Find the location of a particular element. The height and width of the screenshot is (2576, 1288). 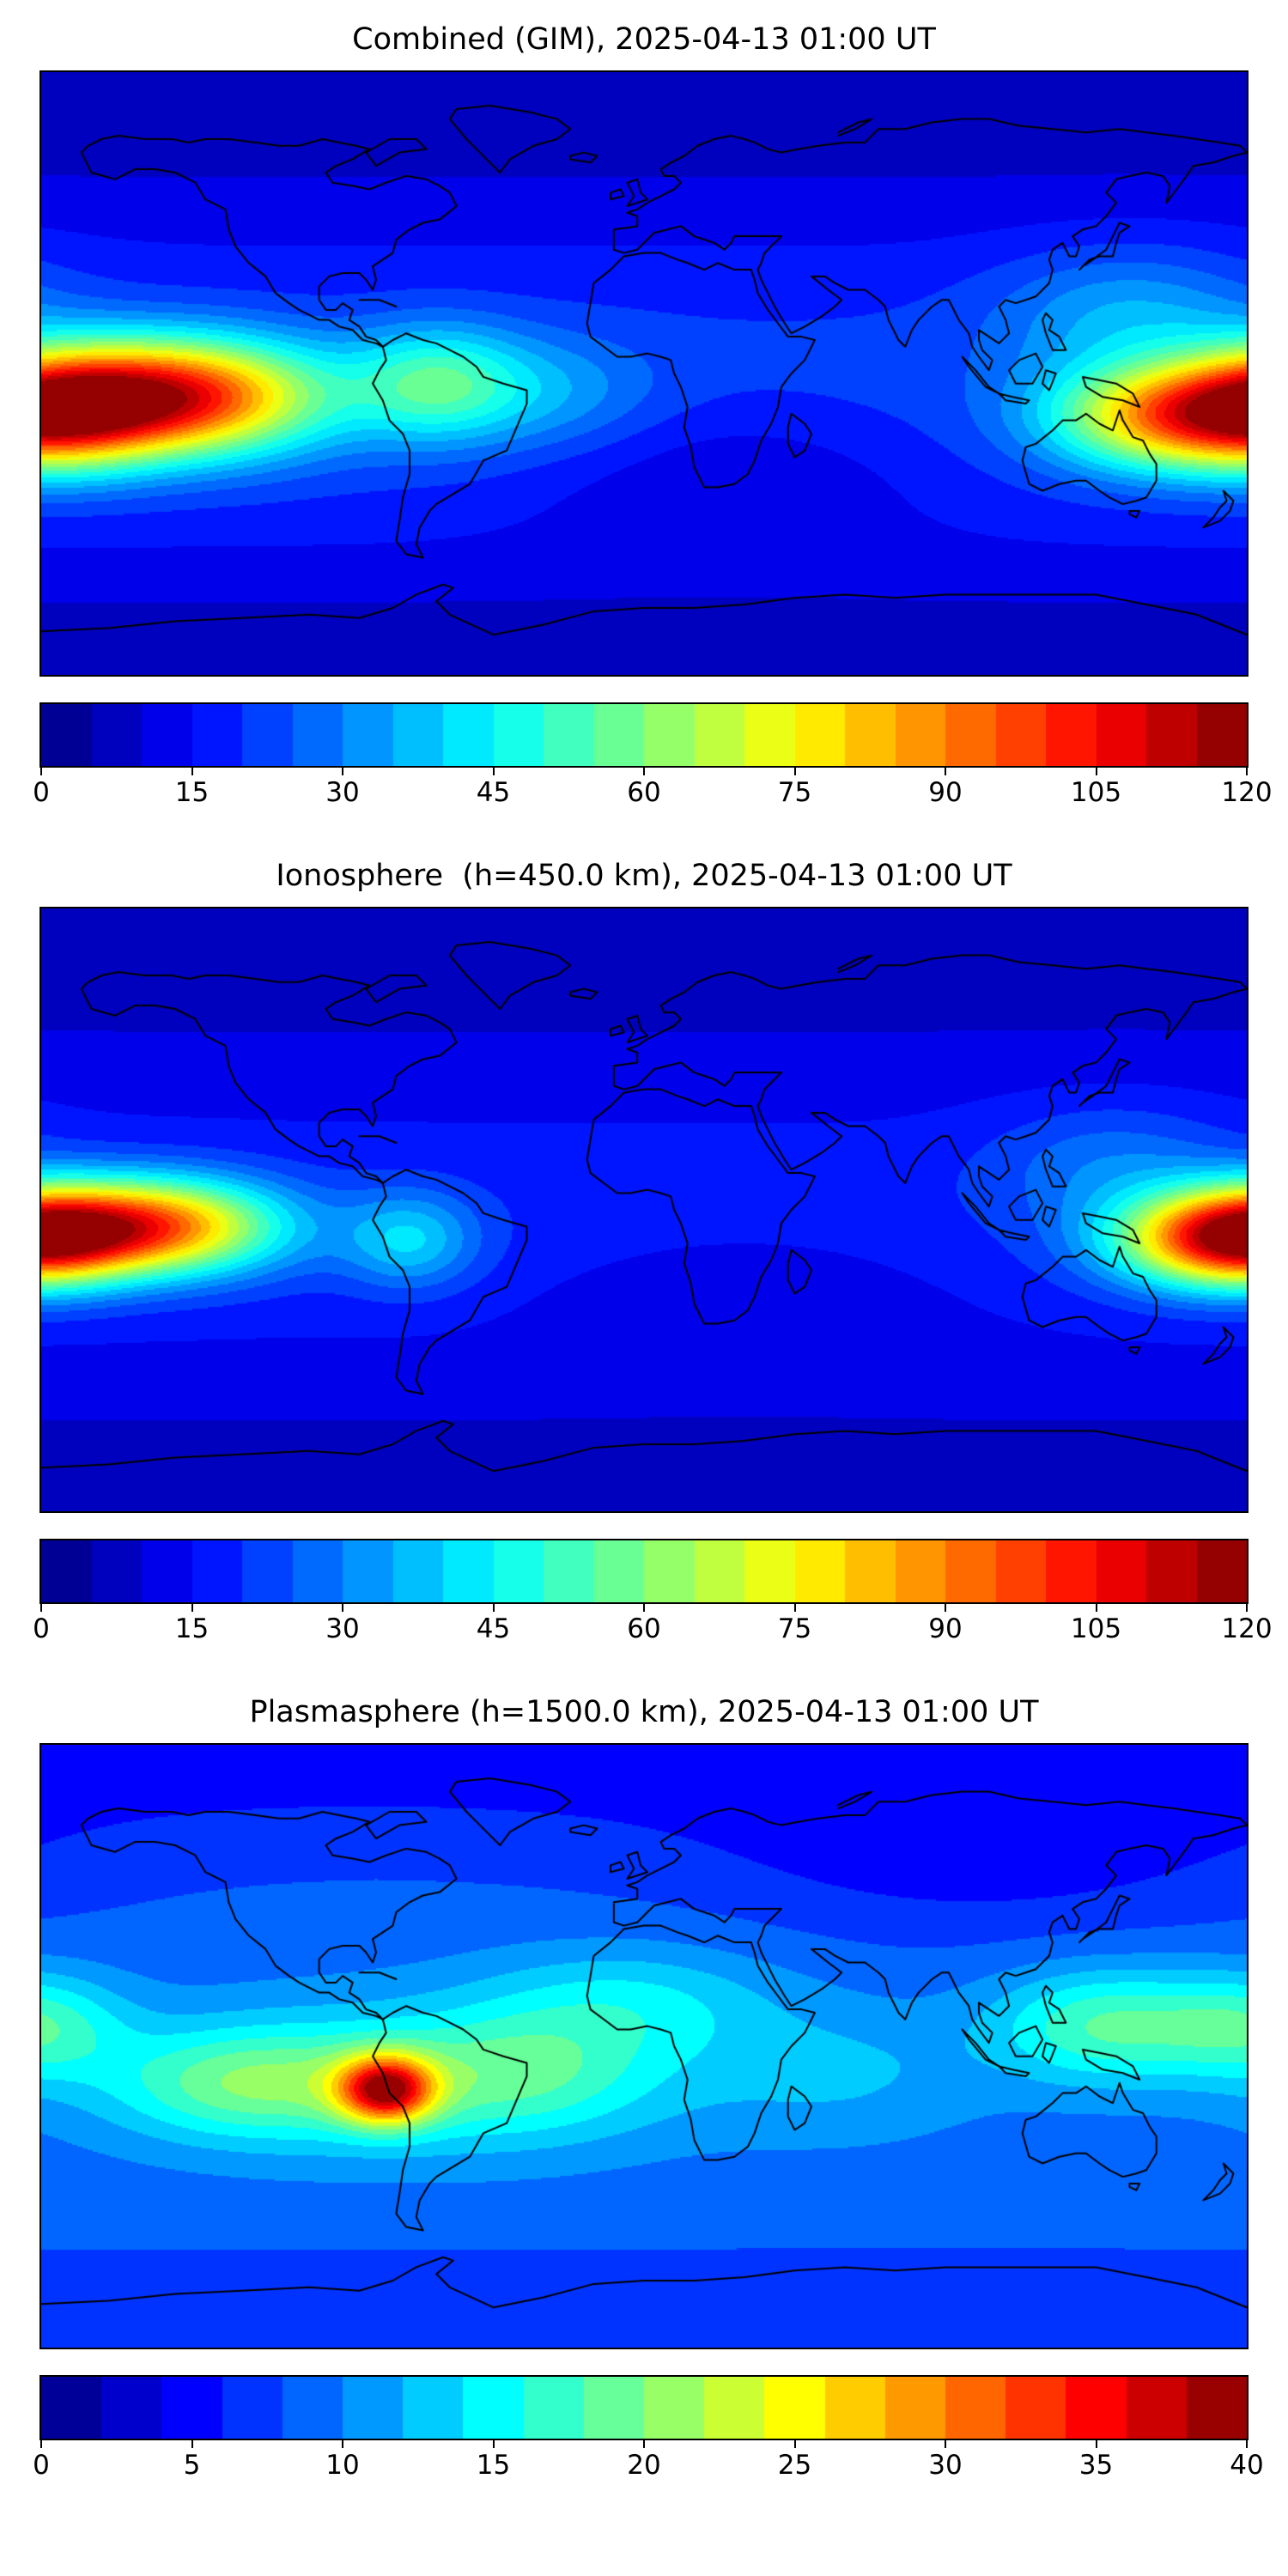

colorbar-block-ionosphere: 0 15 30 45 60 75 90 105 120 is located at coordinates (644, 1594).